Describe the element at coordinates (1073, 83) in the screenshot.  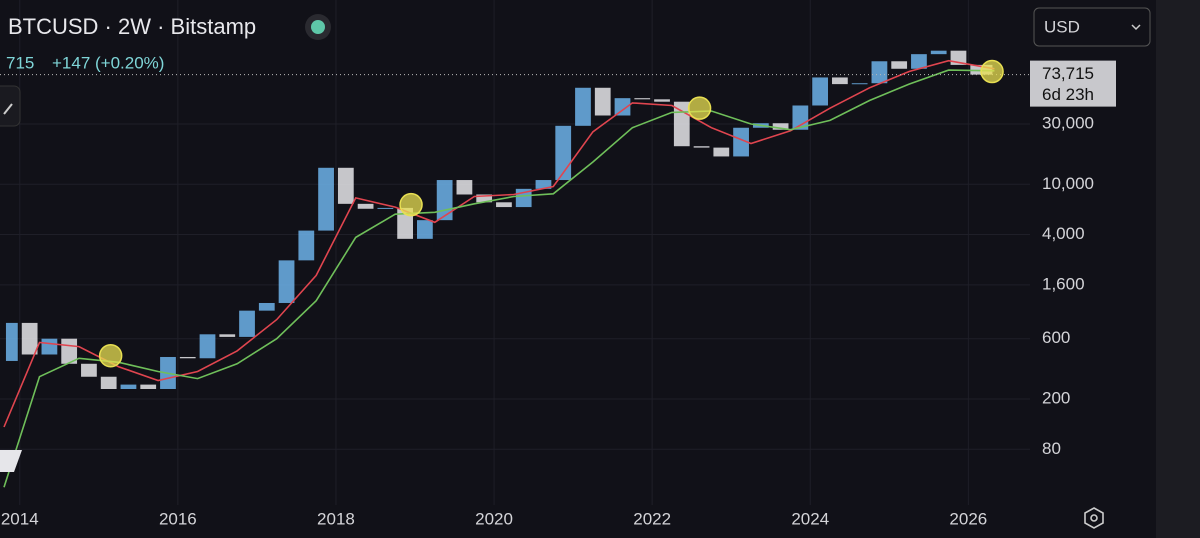
I see `last-price-box` at that location.